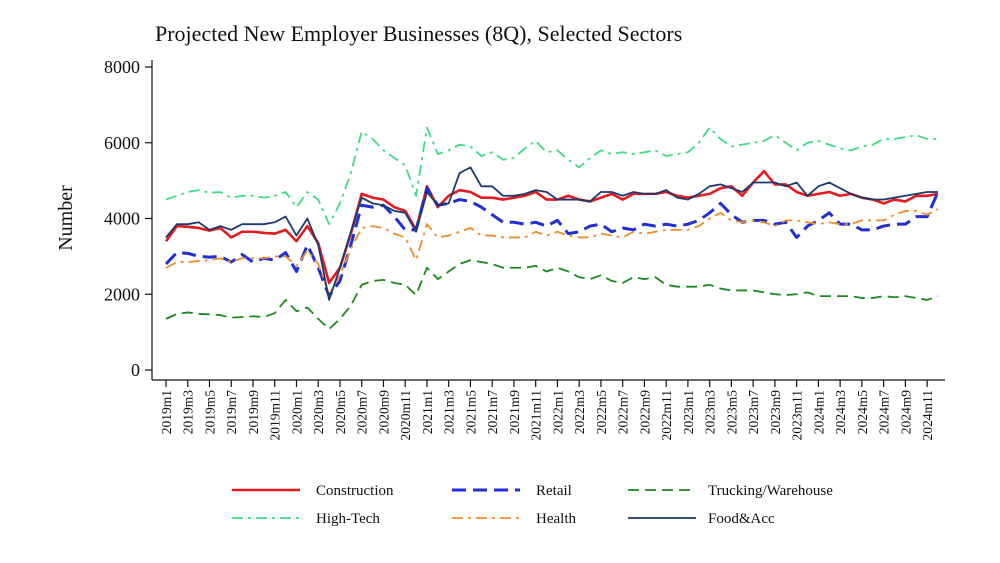 The height and width of the screenshot is (563, 1000). What do you see at coordinates (514, 412) in the screenshot?
I see `x-tick-label: 2021m9` at bounding box center [514, 412].